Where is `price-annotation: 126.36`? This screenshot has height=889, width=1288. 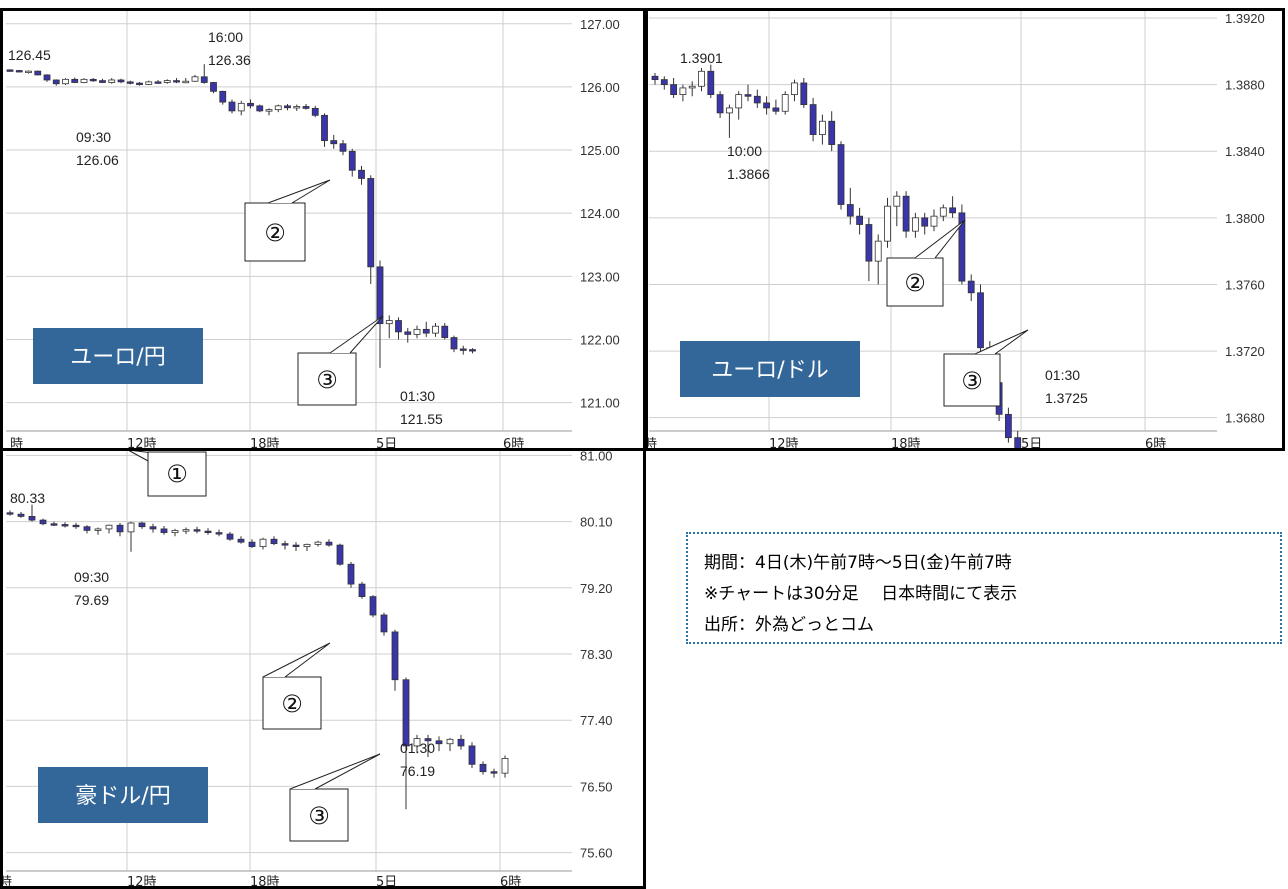
price-annotation: 126.36 is located at coordinates (229, 60).